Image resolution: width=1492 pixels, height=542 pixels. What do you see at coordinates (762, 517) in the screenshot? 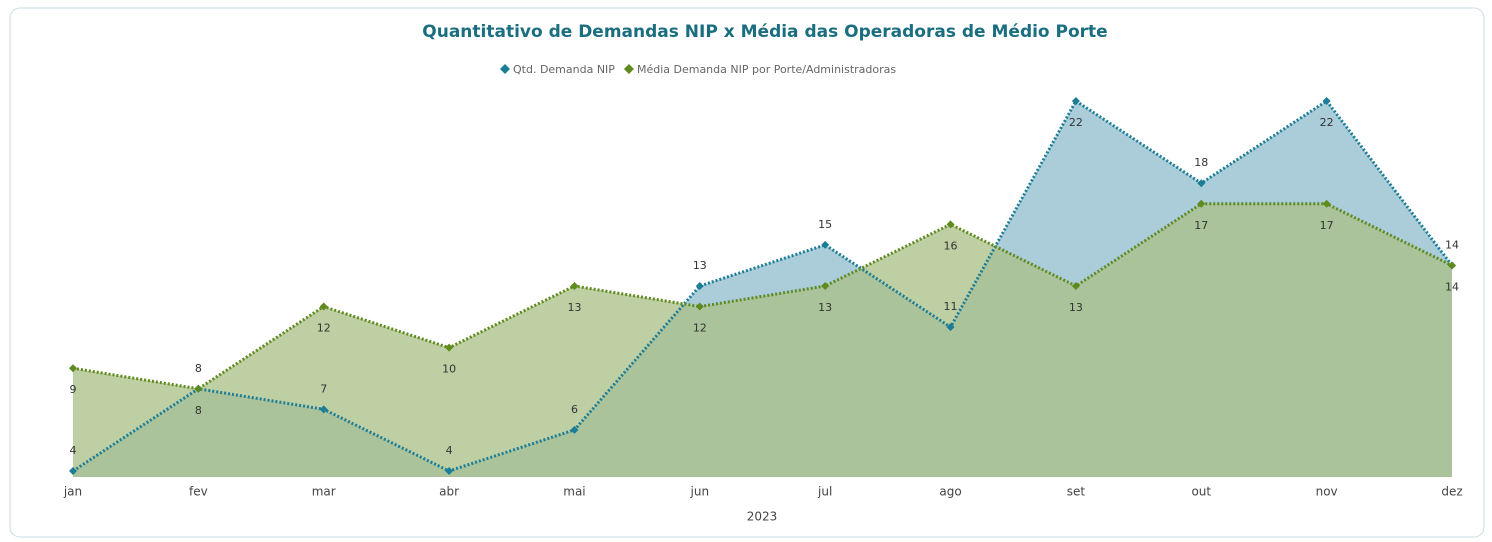
I see `x-axis-title: 2023` at bounding box center [762, 517].